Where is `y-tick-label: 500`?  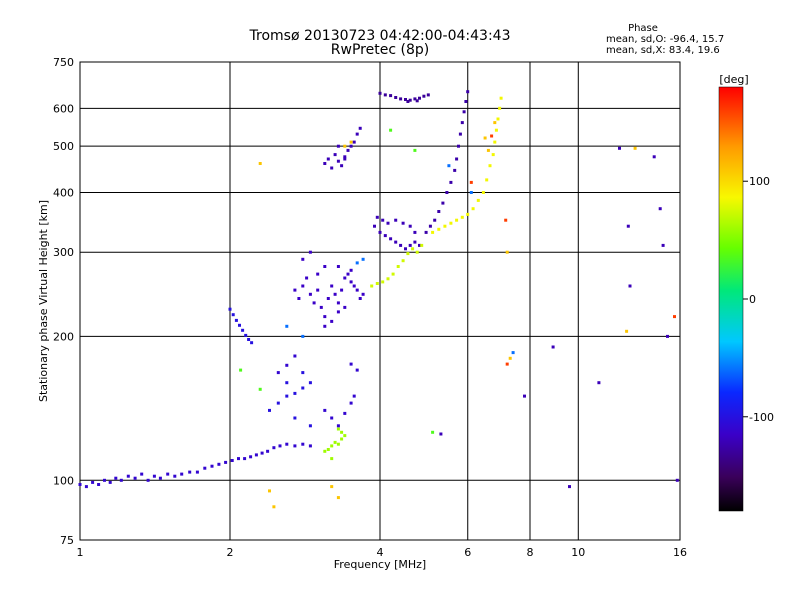
y-tick-label: 500 is located at coordinates (63, 146).